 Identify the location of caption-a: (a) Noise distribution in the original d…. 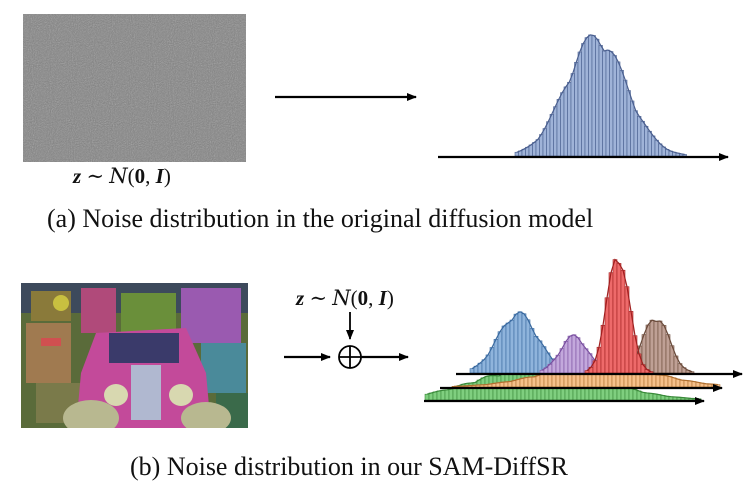
(320, 218).